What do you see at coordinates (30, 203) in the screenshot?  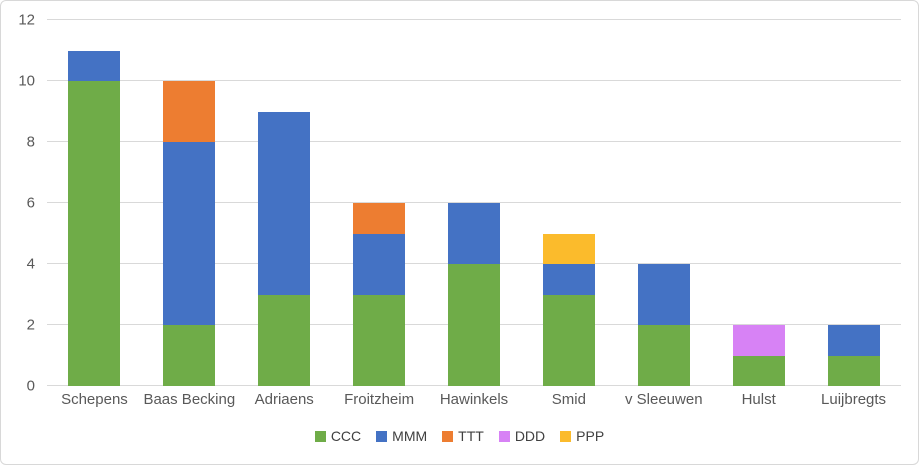 I see `y-tick-label: 6` at bounding box center [30, 203].